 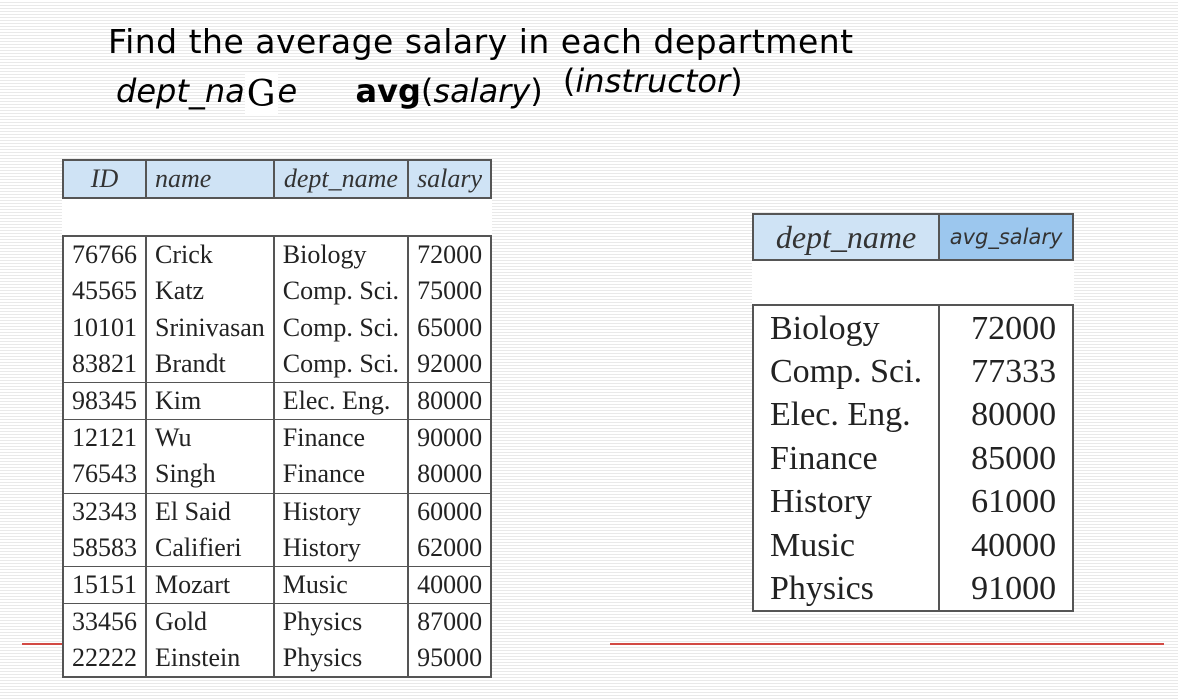 What do you see at coordinates (210, 511) in the screenshot?
I see `cell-name: El Said` at bounding box center [210, 511].